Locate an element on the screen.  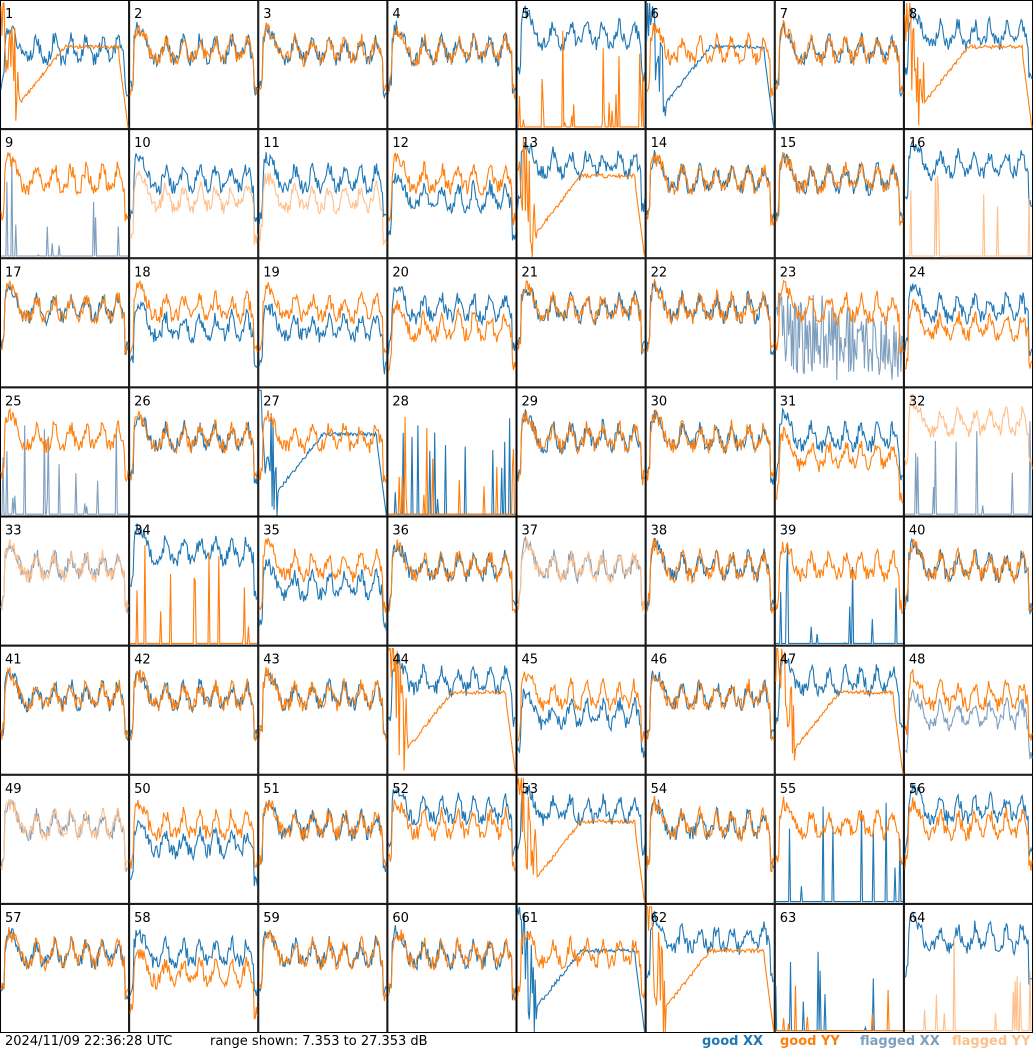
panel-label: 17 is located at coordinates (13, 272).